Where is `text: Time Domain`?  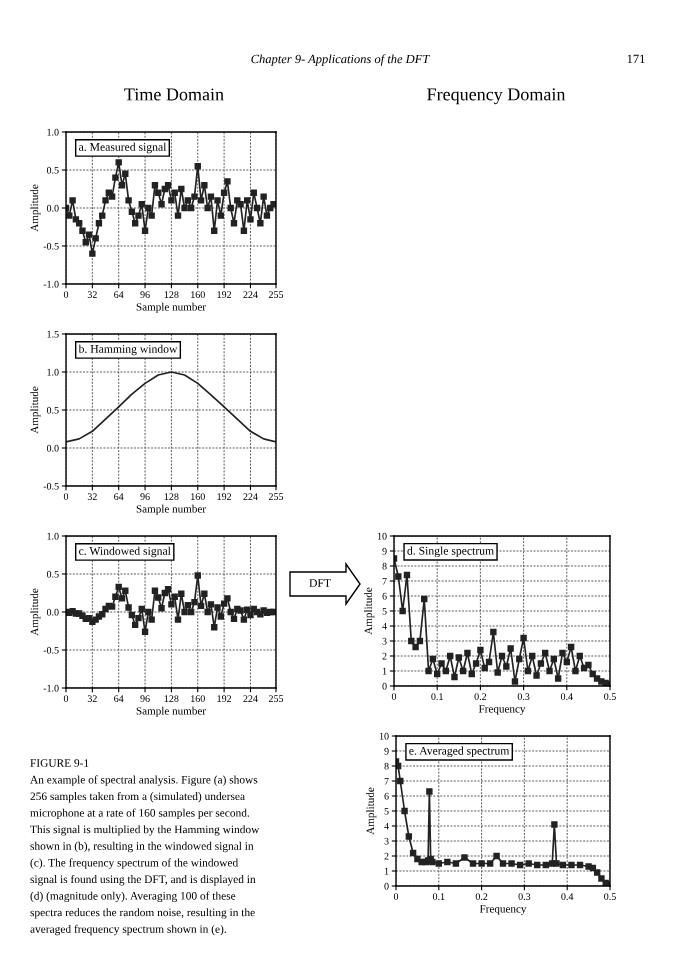 text: Time Domain is located at coordinates (174, 94).